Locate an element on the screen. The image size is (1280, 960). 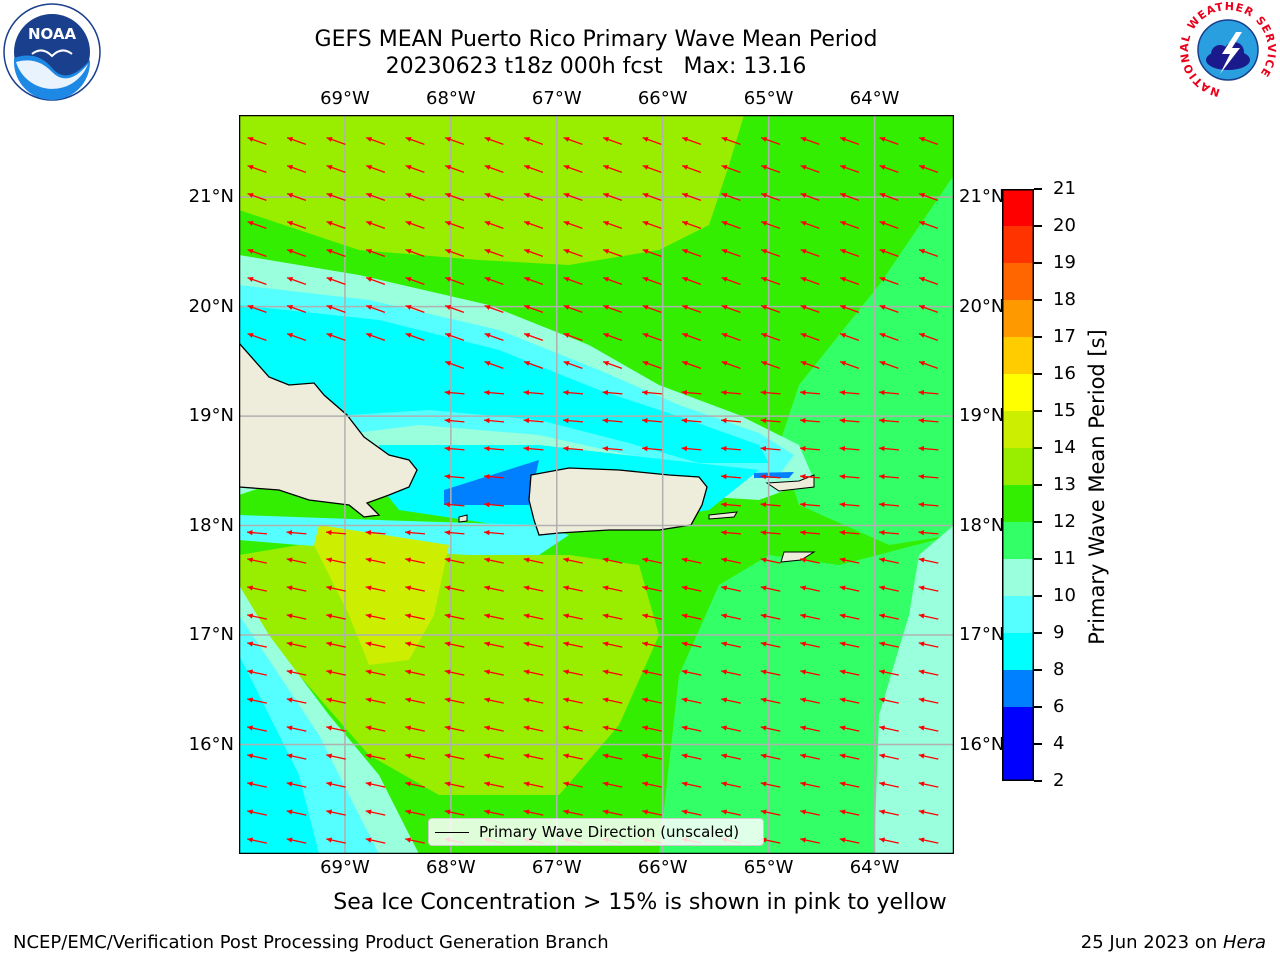
hispaniola-land is located at coordinates (328, 430).